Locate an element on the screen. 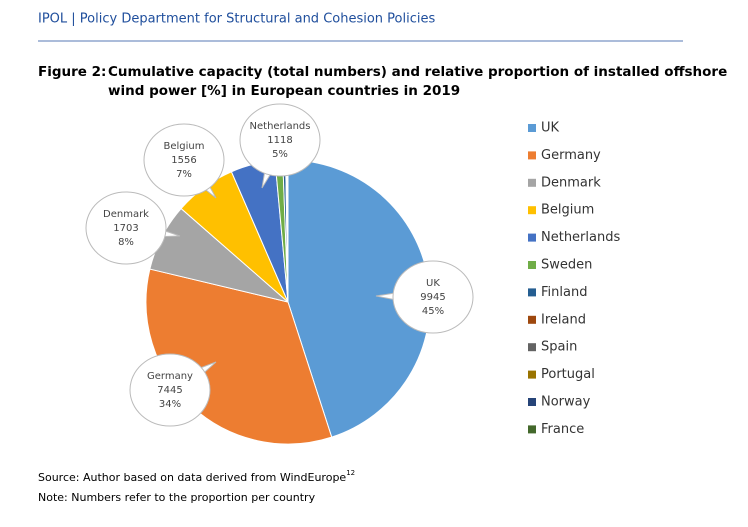 The image size is (748, 527). callout: UK 9945 45% is located at coordinates (424, 297).